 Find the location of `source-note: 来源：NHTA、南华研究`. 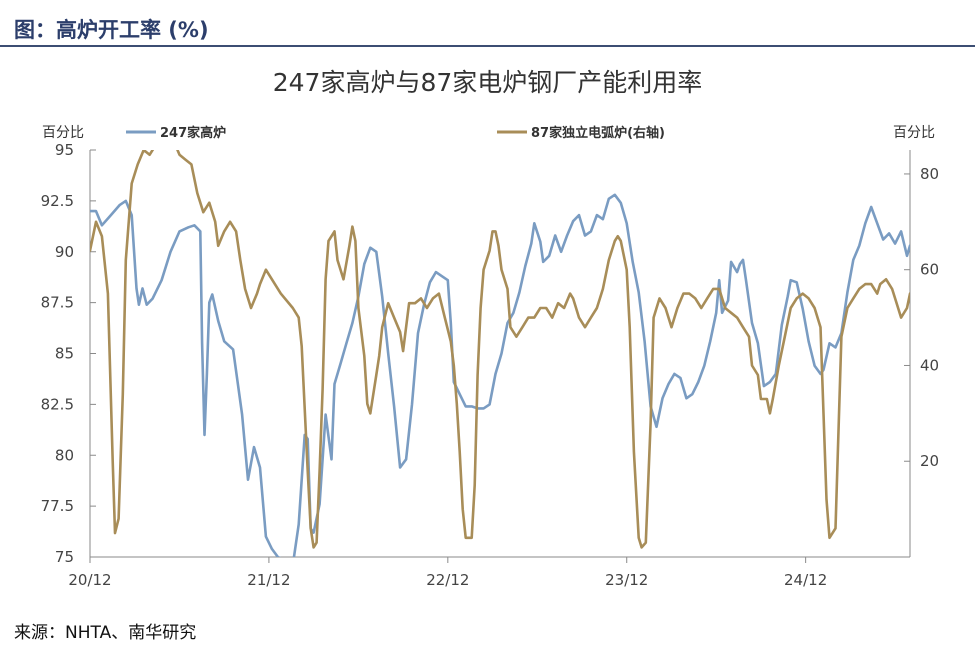

source-note: 来源：NHTA、南华研究 is located at coordinates (105, 633).